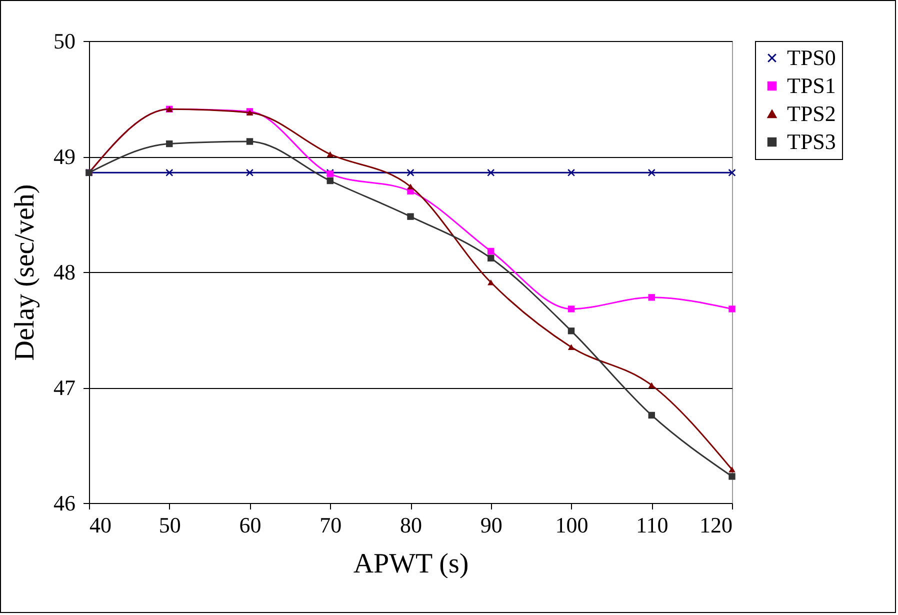 This screenshot has width=898, height=615. Describe the element at coordinates (811, 141) in the screenshot. I see `legend-label: TPS3` at that location.